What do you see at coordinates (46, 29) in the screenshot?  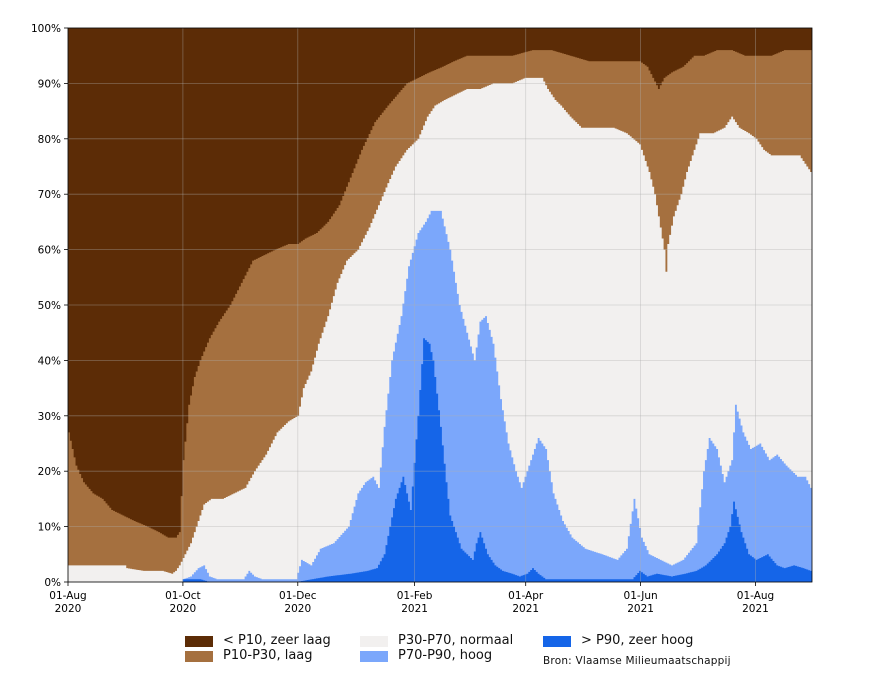 I see `y-tick-label: 100%` at bounding box center [46, 29].